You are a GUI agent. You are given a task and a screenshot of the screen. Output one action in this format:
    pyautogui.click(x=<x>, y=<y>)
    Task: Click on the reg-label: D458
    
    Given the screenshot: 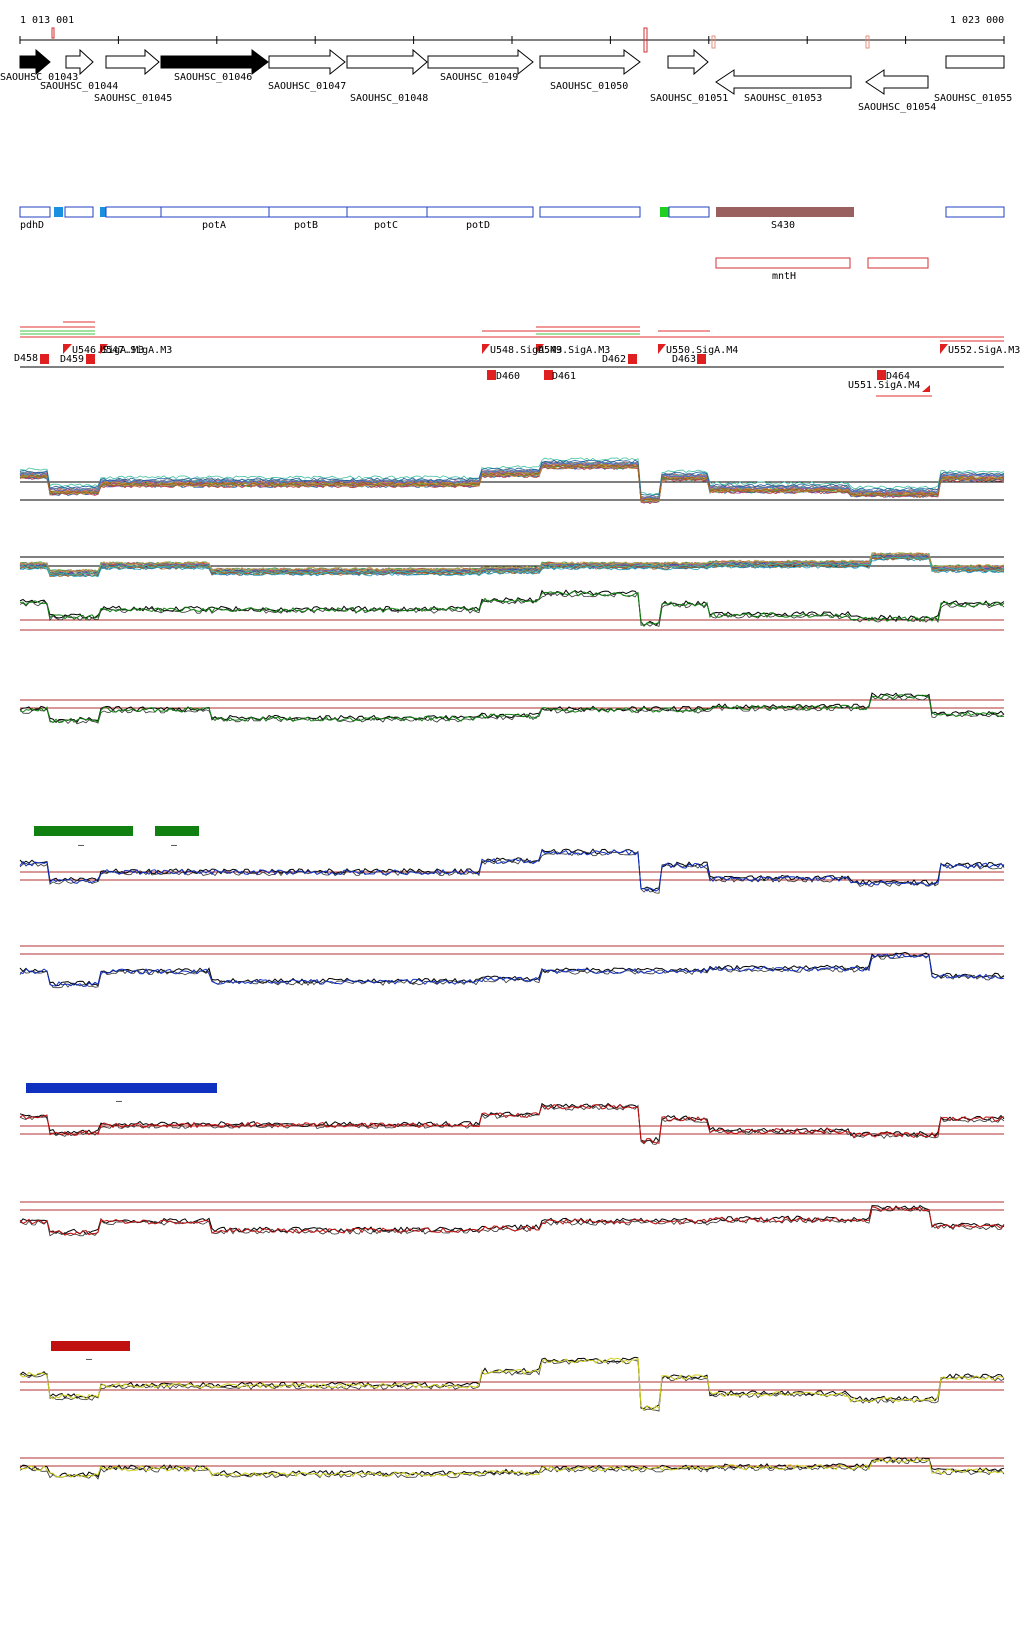 What is the action you would take?
    pyautogui.click(x=26, y=358)
    